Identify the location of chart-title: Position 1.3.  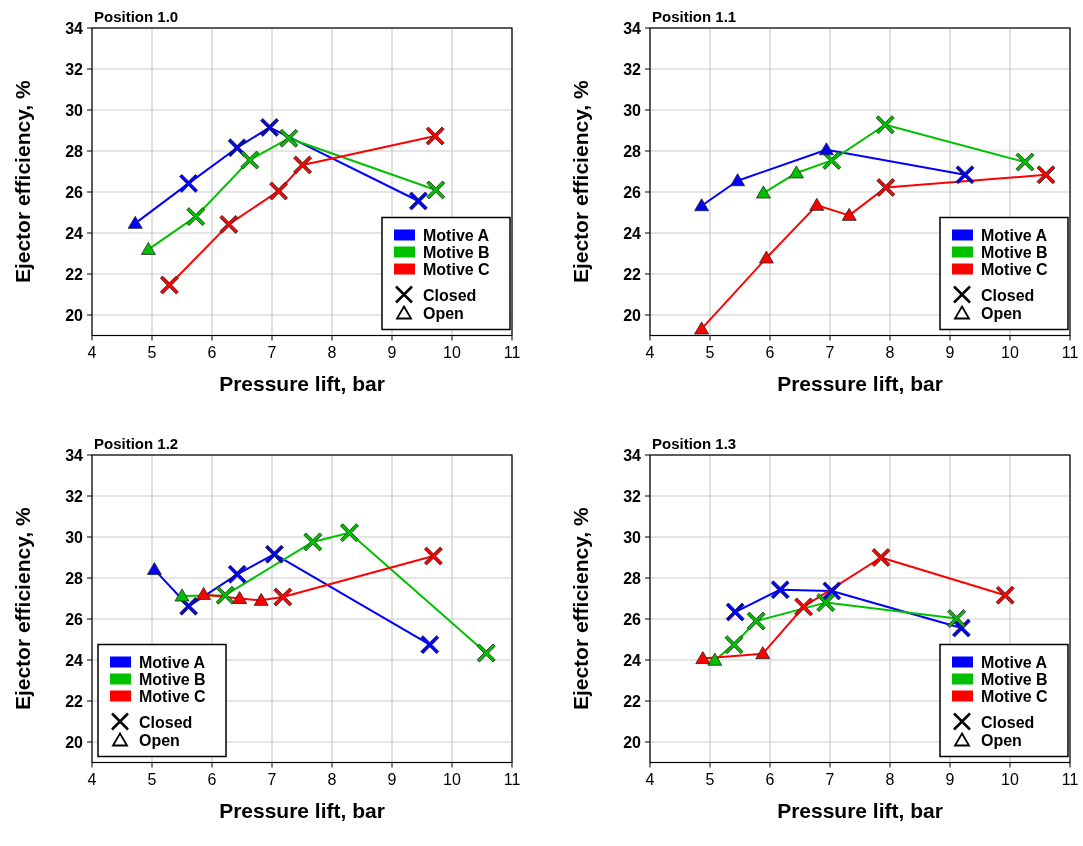
(694, 443).